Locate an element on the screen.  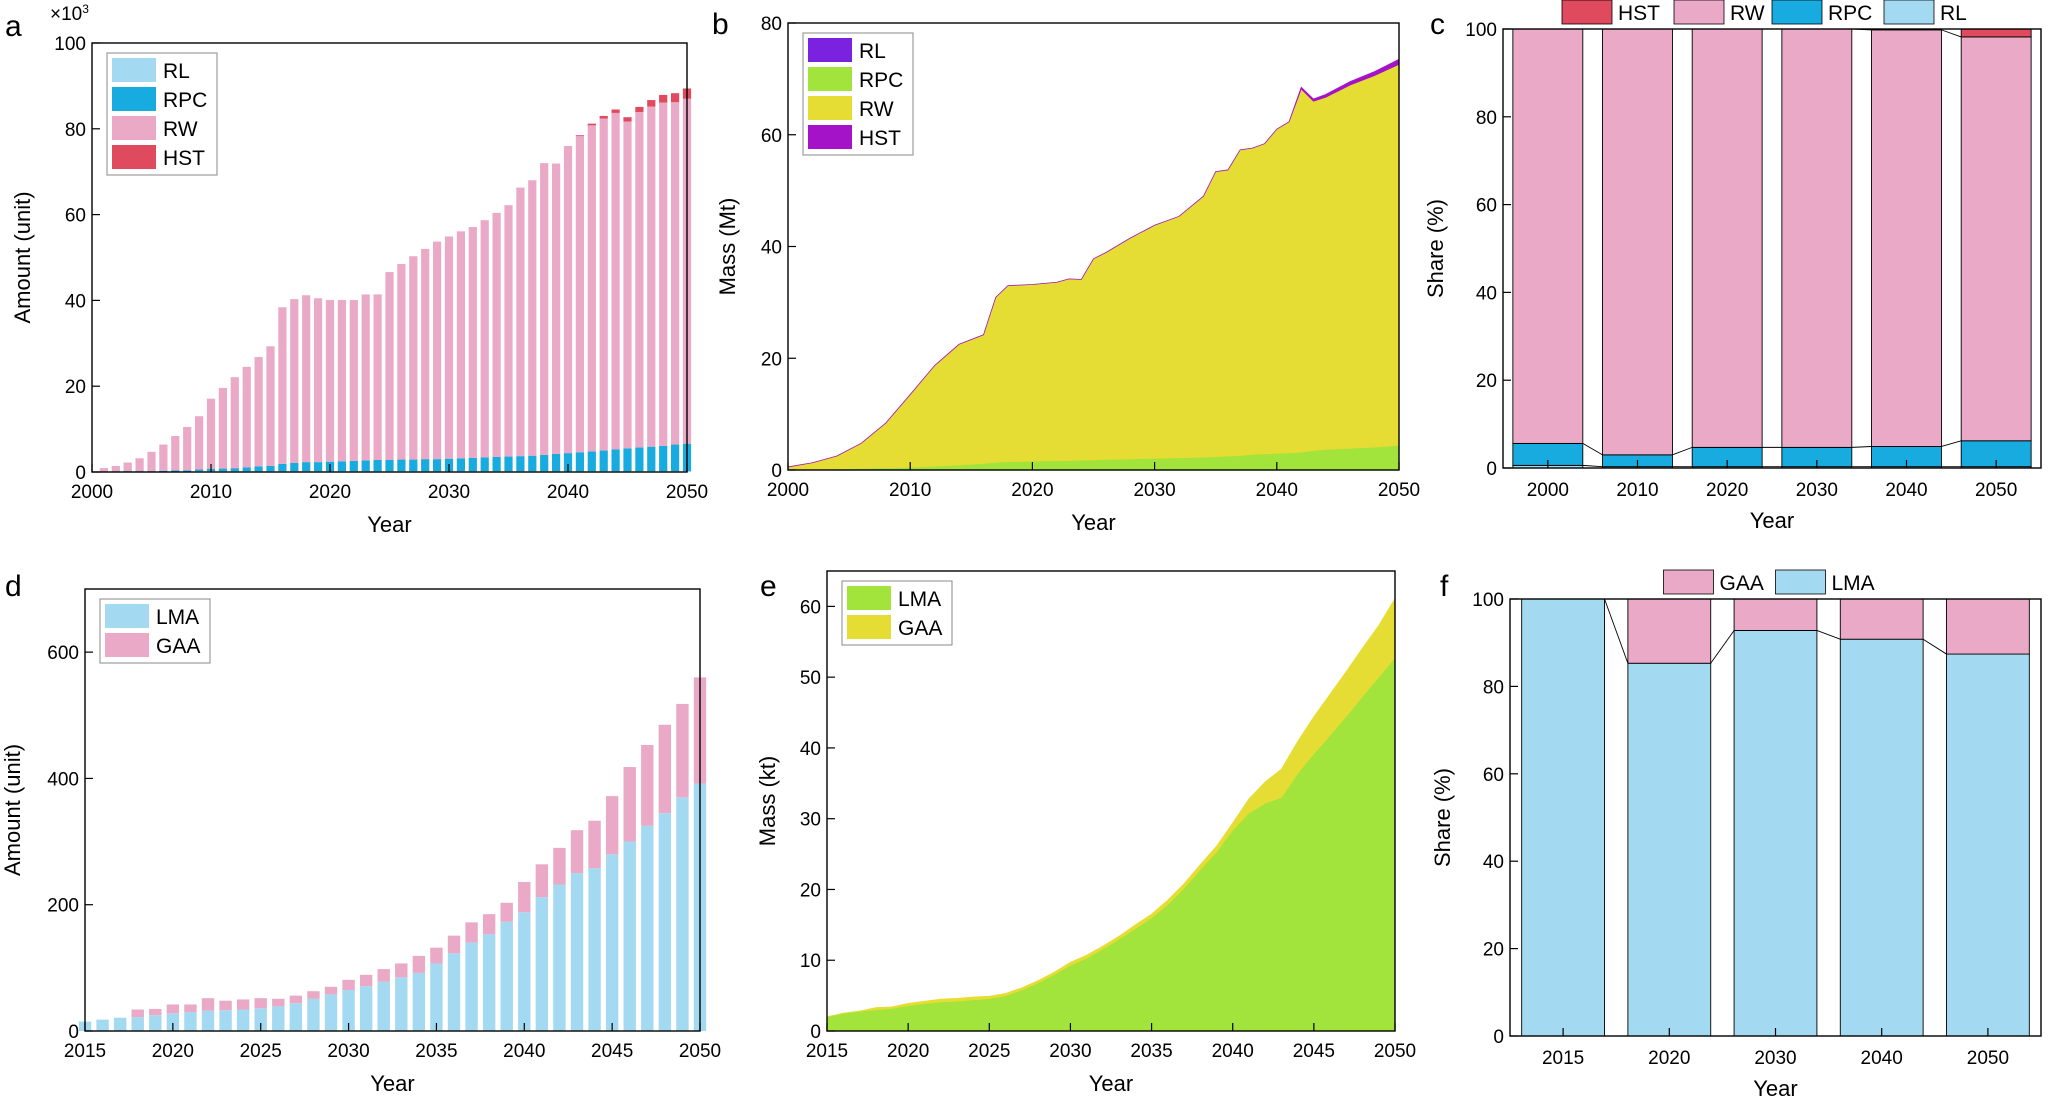
legend-swatch-rl is located at coordinates (134, 70).